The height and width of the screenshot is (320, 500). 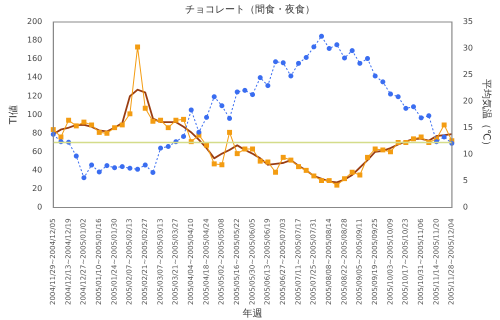 I want to click on y2-tick-label: 20, so click(x=468, y=101).